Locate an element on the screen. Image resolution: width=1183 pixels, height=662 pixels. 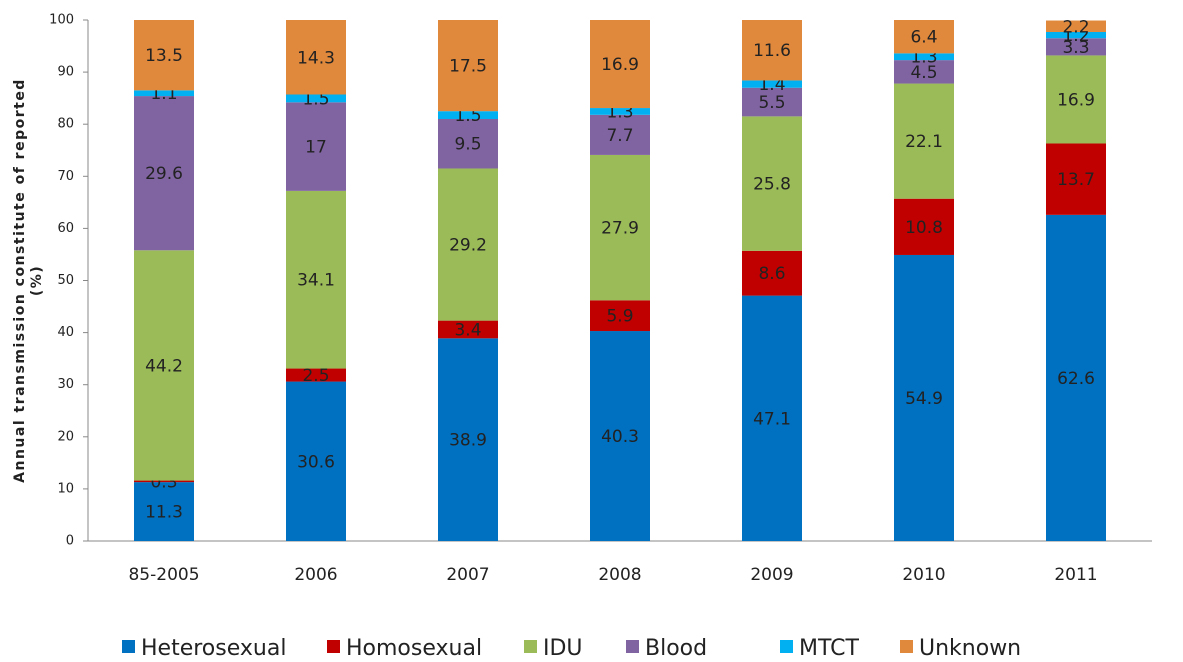
y-tick-label: 30 is located at coordinates (65, 384).